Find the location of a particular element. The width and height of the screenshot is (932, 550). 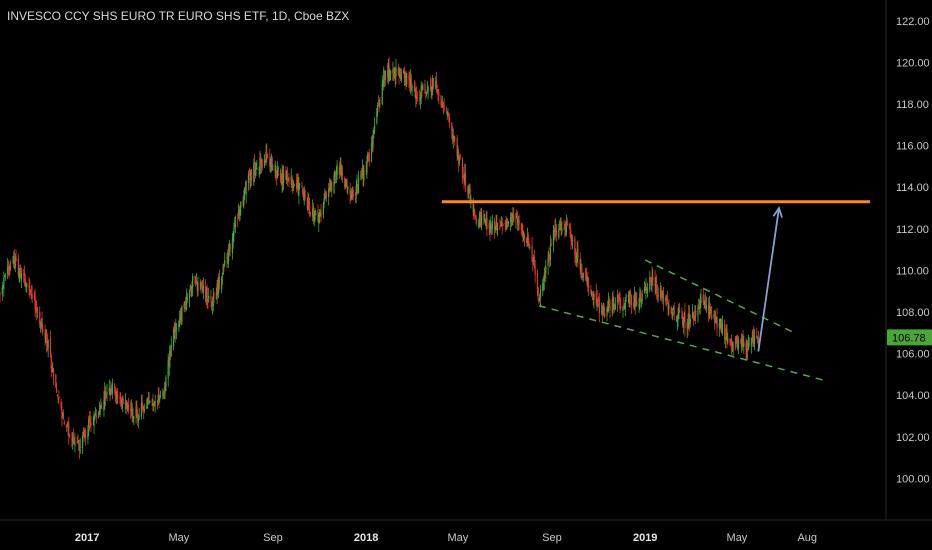

y-tick-label: 120.00 is located at coordinates (913, 63).